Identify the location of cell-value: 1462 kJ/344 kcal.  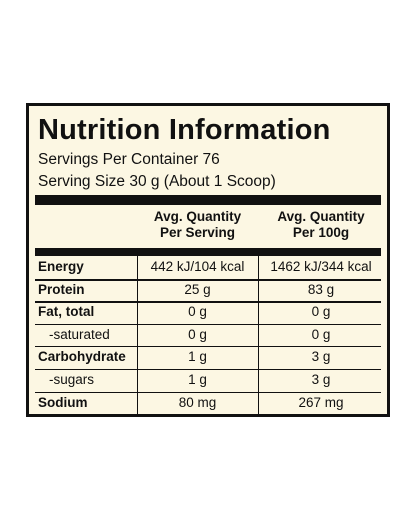
(321, 266).